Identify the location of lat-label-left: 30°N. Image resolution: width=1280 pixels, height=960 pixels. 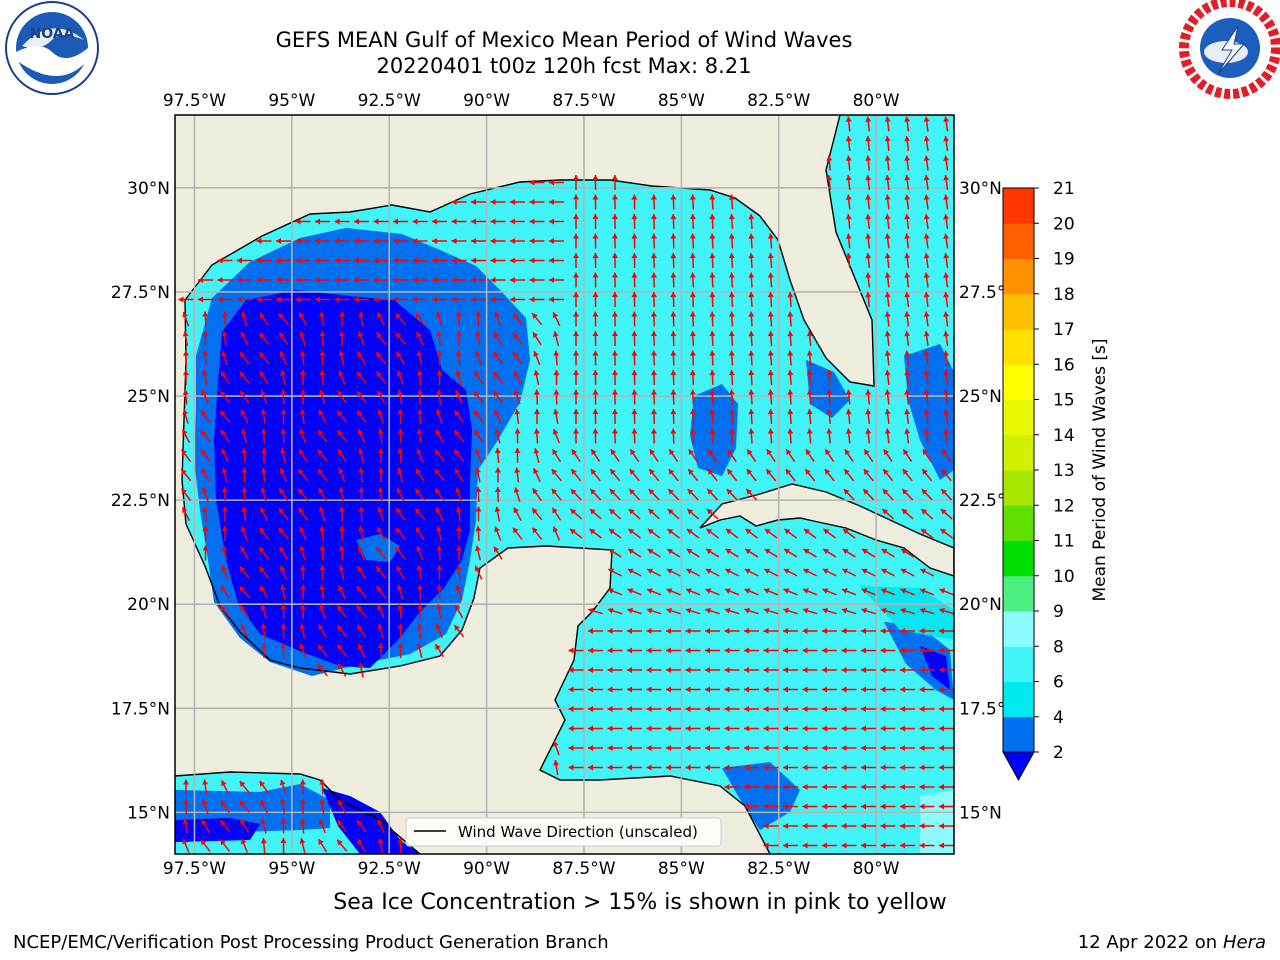
(148, 189).